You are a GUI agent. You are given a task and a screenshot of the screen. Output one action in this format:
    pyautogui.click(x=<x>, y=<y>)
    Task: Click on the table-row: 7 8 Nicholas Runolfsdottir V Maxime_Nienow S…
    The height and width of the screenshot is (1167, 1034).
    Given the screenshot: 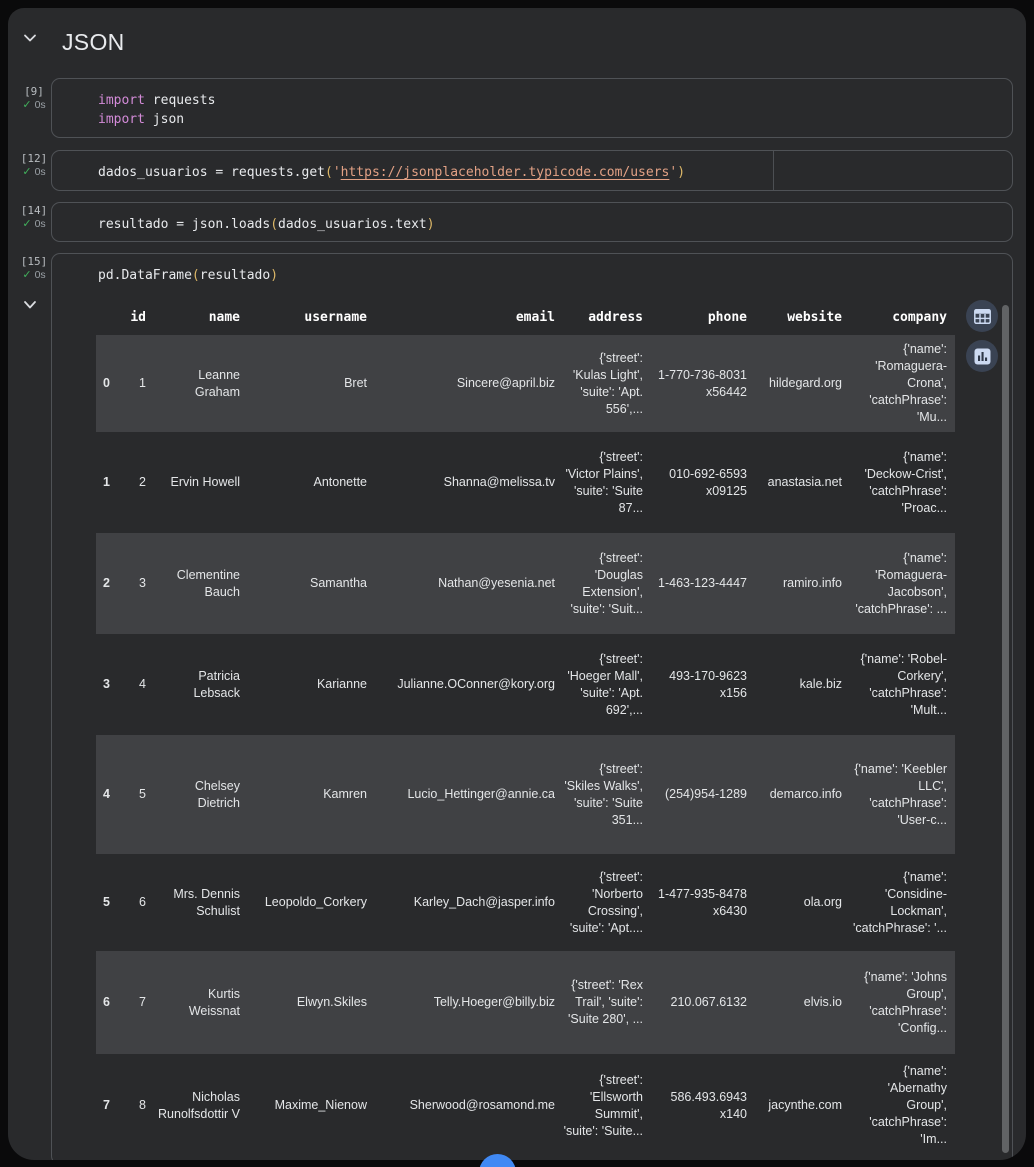 What is the action you would take?
    pyautogui.click(x=525, y=1105)
    